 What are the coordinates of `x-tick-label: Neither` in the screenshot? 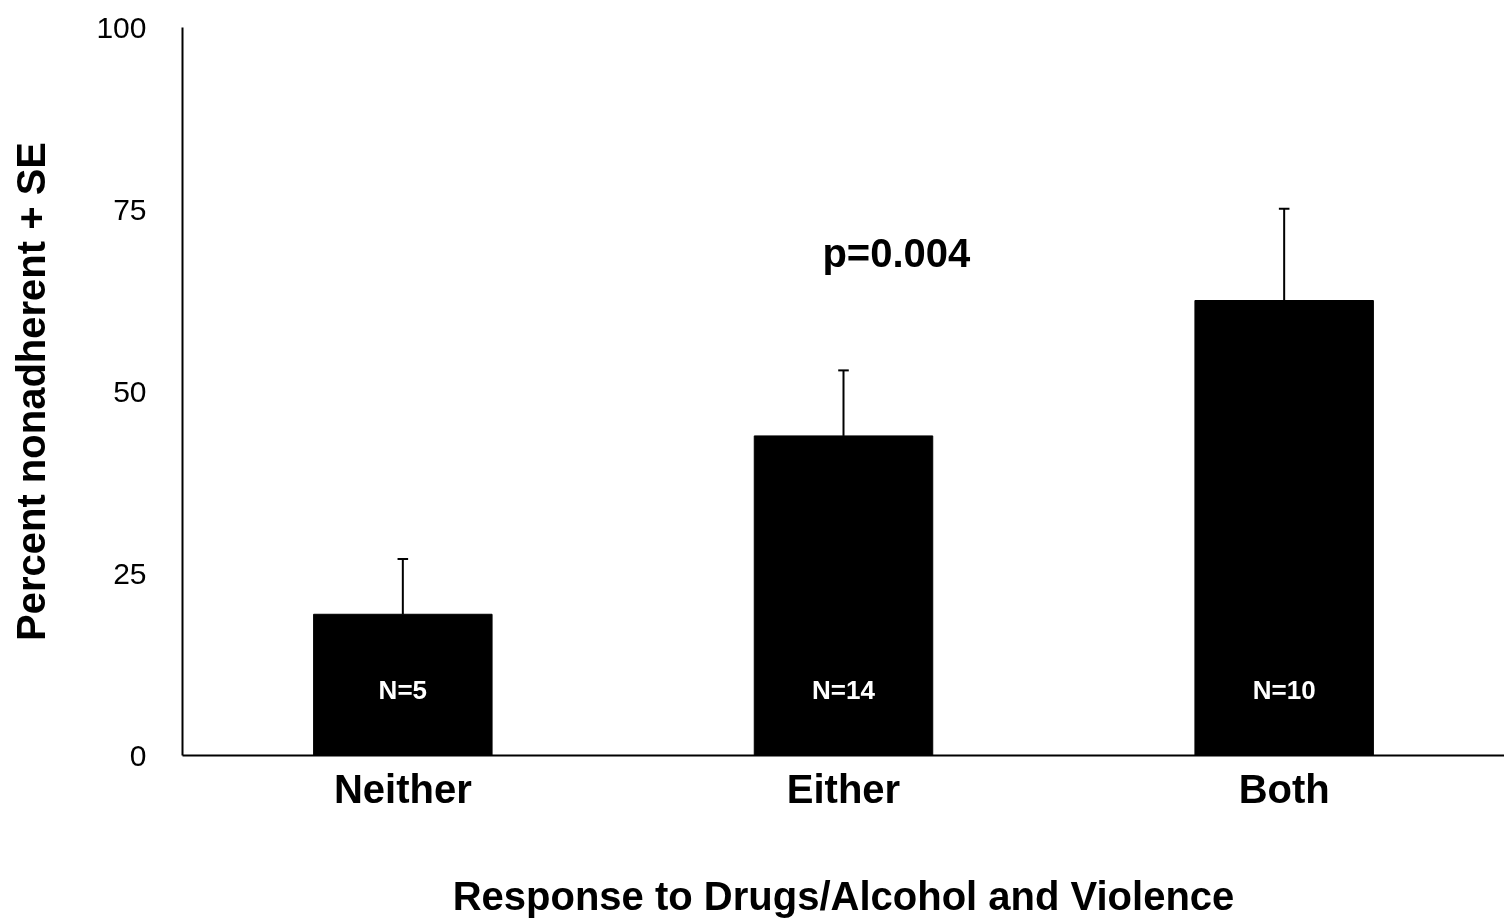 It's located at (402, 788).